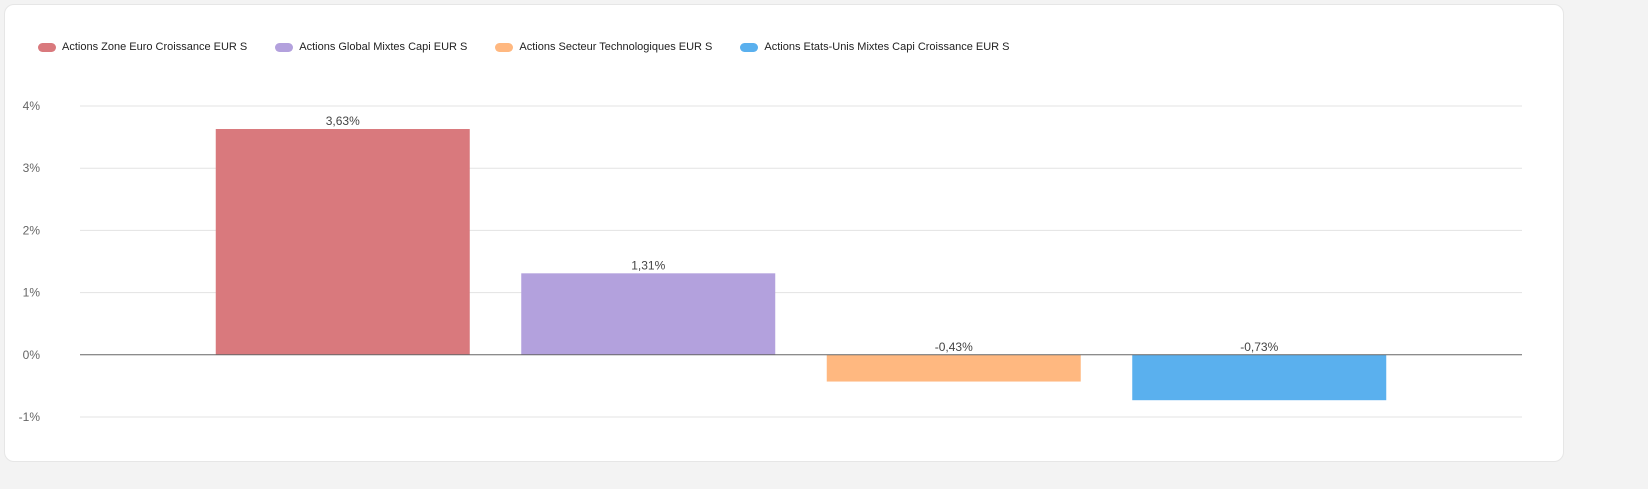 This screenshot has height=489, width=1648. I want to click on legend-label: Actions Zone Euro Croissance EUR S, so click(155, 47).